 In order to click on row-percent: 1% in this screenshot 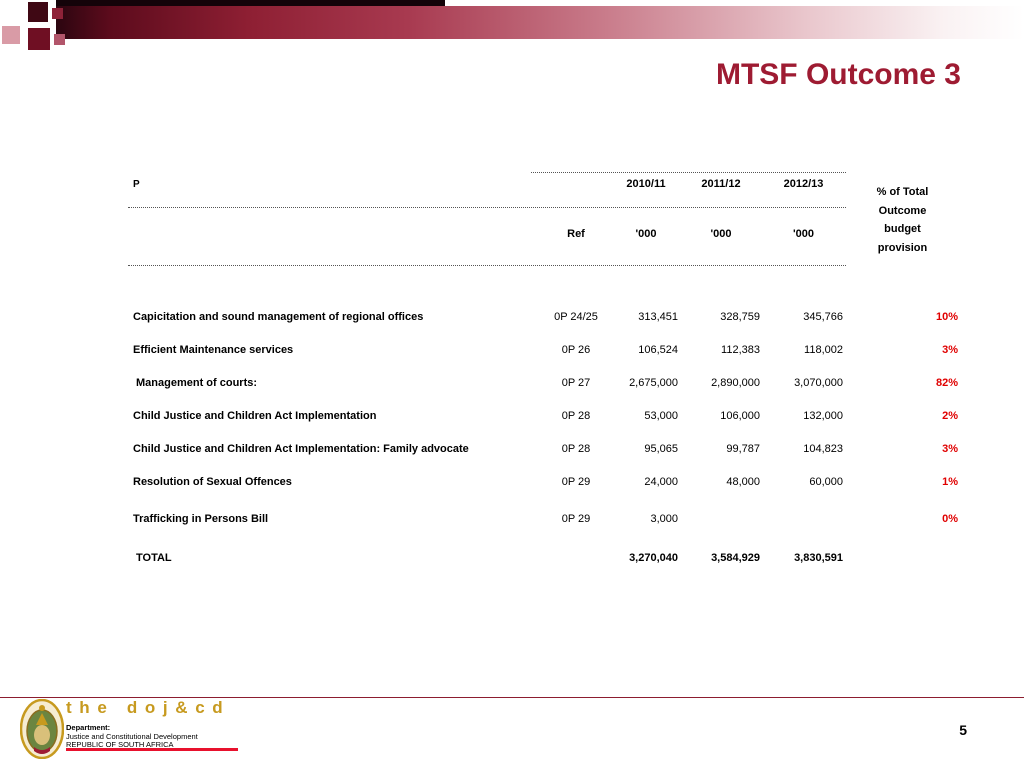, I will do `click(950, 481)`.